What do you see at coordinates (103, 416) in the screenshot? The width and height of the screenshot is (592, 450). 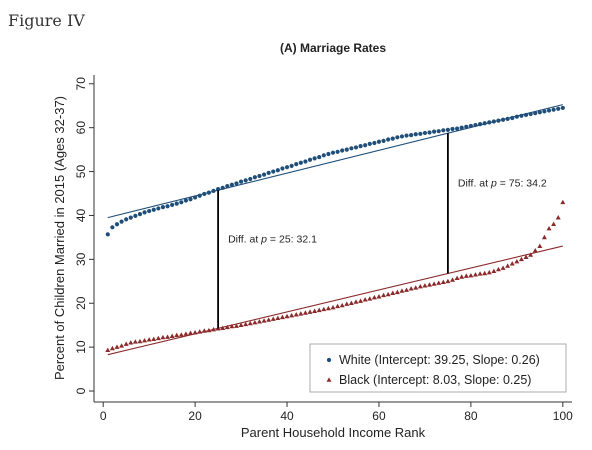 I see `x-tick-label: 0` at bounding box center [103, 416].